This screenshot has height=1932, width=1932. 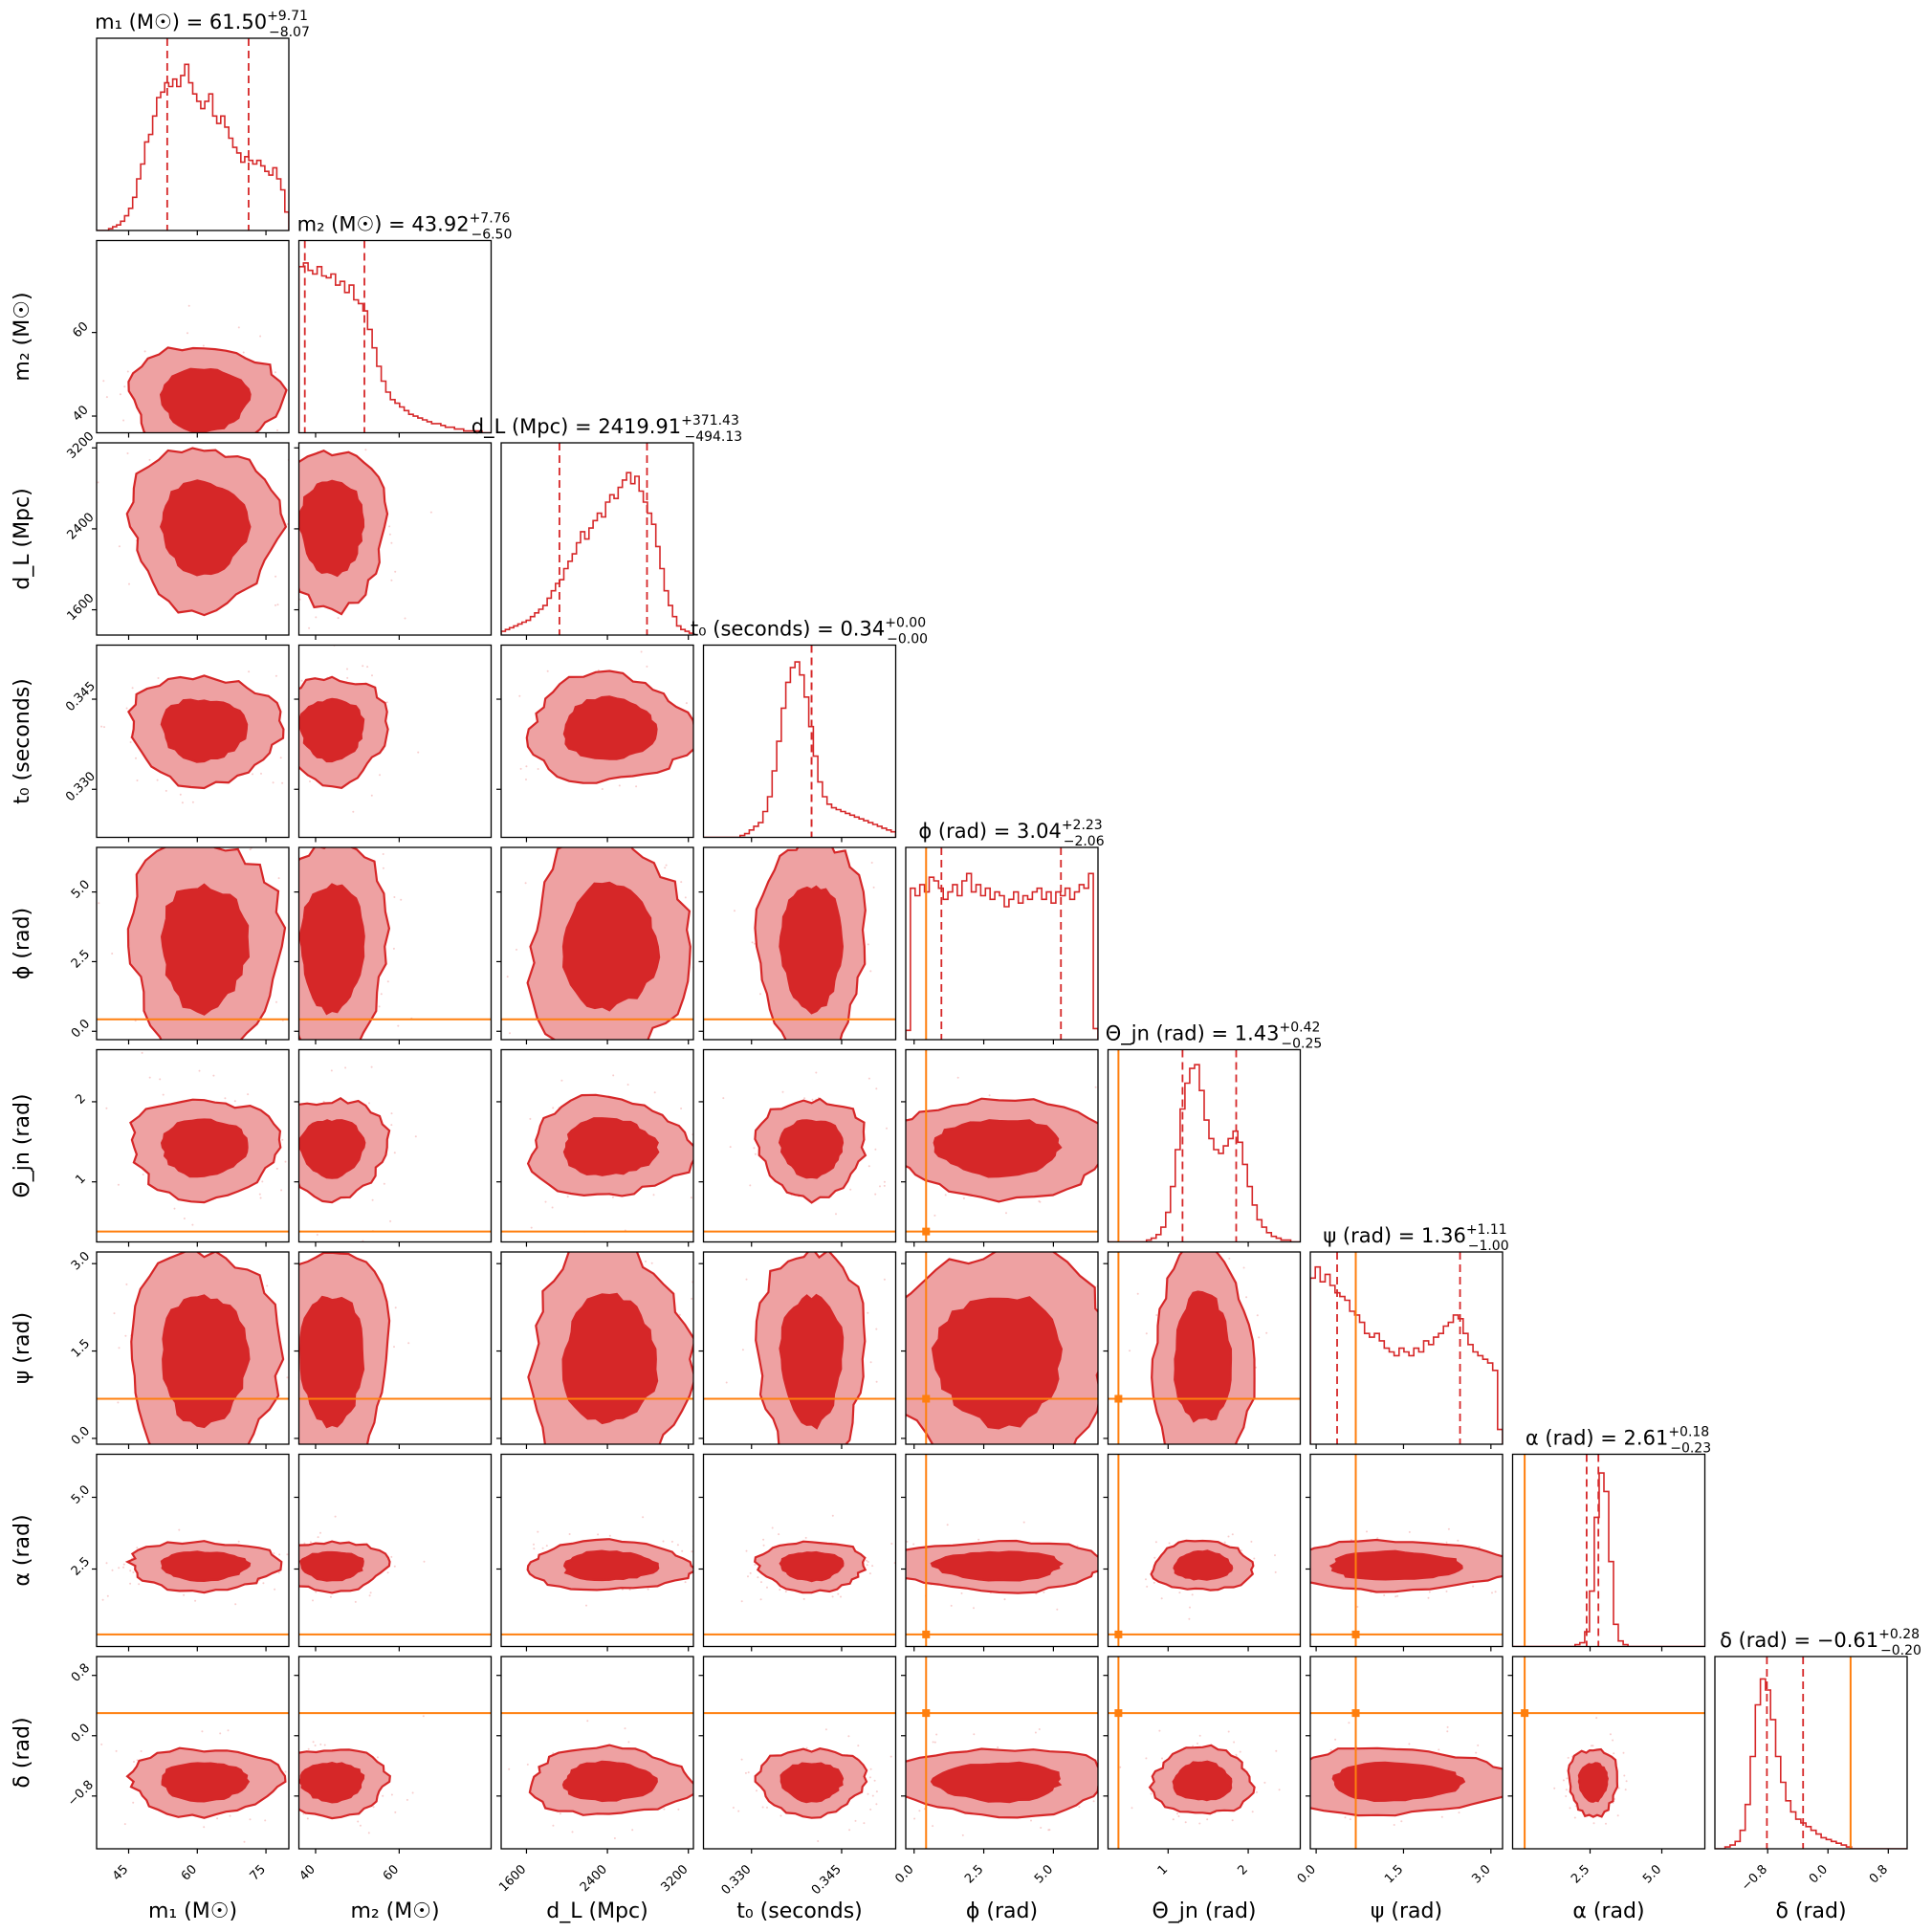 I want to click on panel-phi-m2, so click(x=393, y=945).